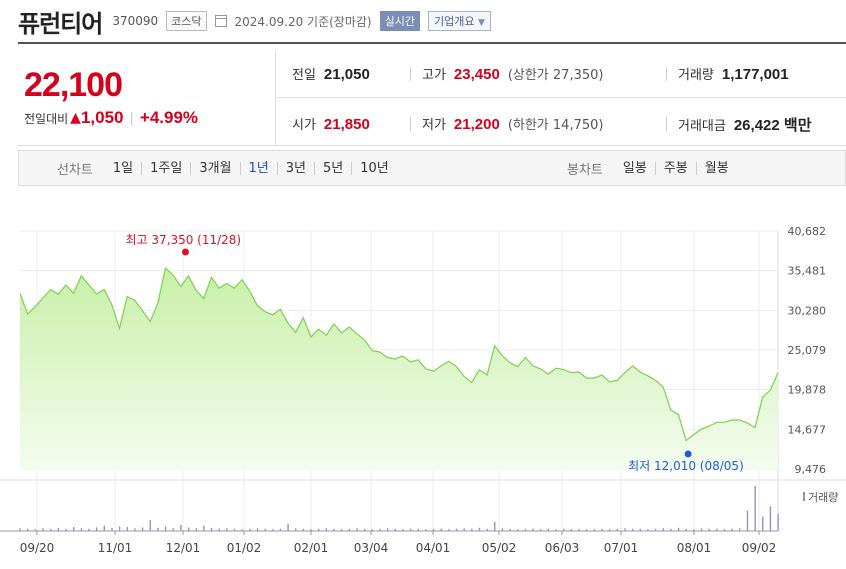  I want to click on tab-period-3: 1년, so click(258, 168).